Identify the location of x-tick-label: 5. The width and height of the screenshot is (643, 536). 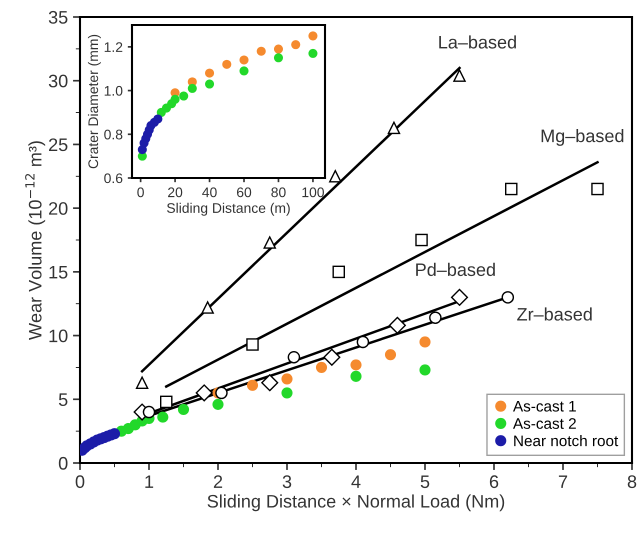
(425, 481).